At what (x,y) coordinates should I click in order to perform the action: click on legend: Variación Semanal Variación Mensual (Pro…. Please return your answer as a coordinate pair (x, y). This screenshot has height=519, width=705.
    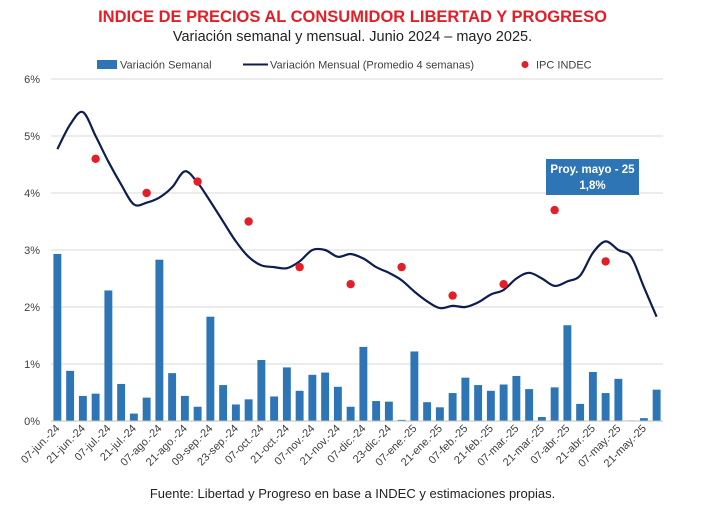
    Looking at the image, I should click on (344, 66).